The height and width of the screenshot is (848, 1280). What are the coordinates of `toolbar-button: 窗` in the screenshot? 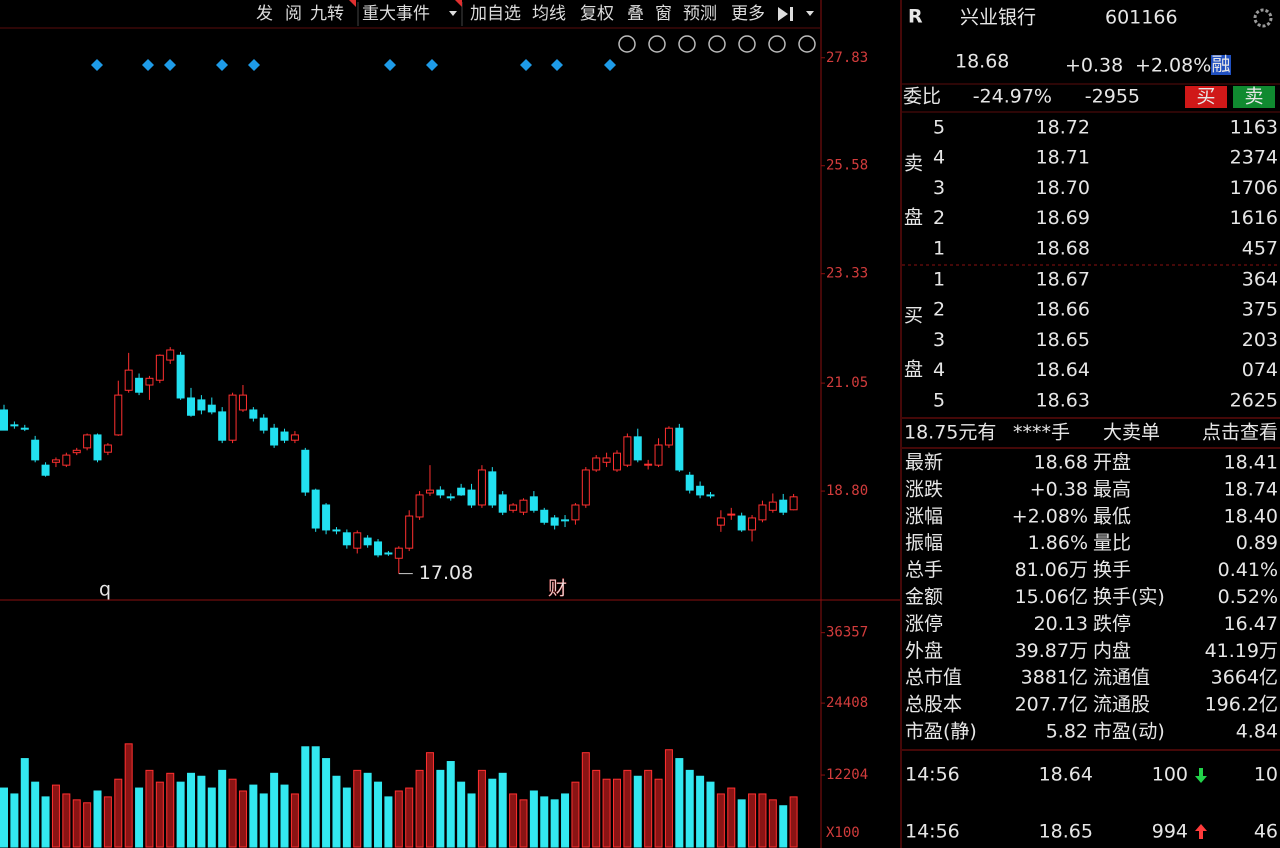 It's located at (663, 14).